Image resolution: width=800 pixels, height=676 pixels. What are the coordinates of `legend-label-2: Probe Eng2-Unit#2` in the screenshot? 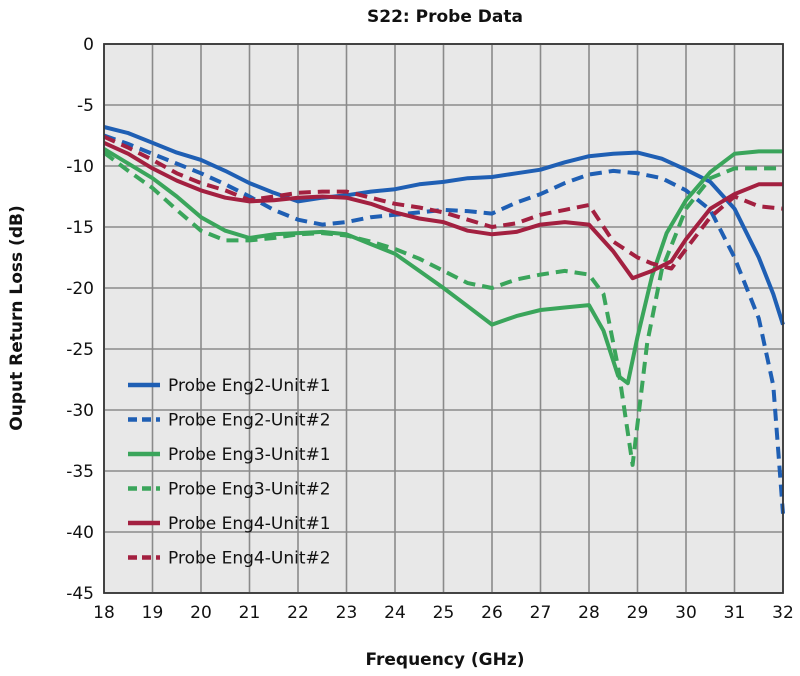 It's located at (249, 421).